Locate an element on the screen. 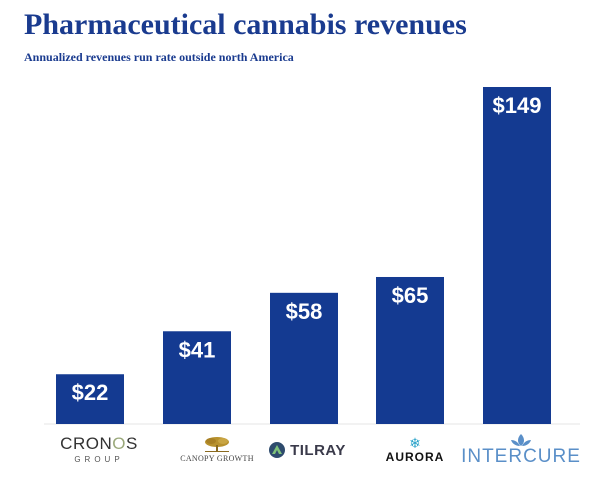 This screenshot has width=596, height=503. aurora-logo: ❄ AURORA is located at coordinates (415, 450).